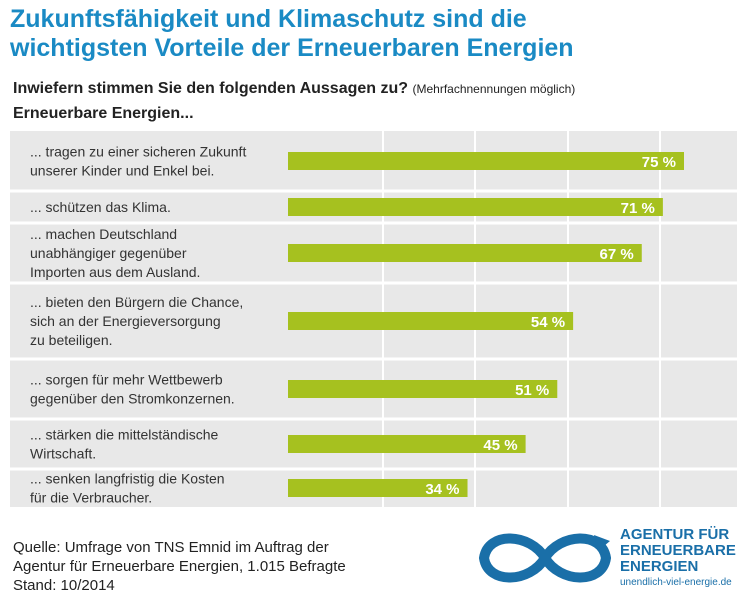  What do you see at coordinates (617, 254) in the screenshot?
I see `bar-value-label: 67 %` at bounding box center [617, 254].